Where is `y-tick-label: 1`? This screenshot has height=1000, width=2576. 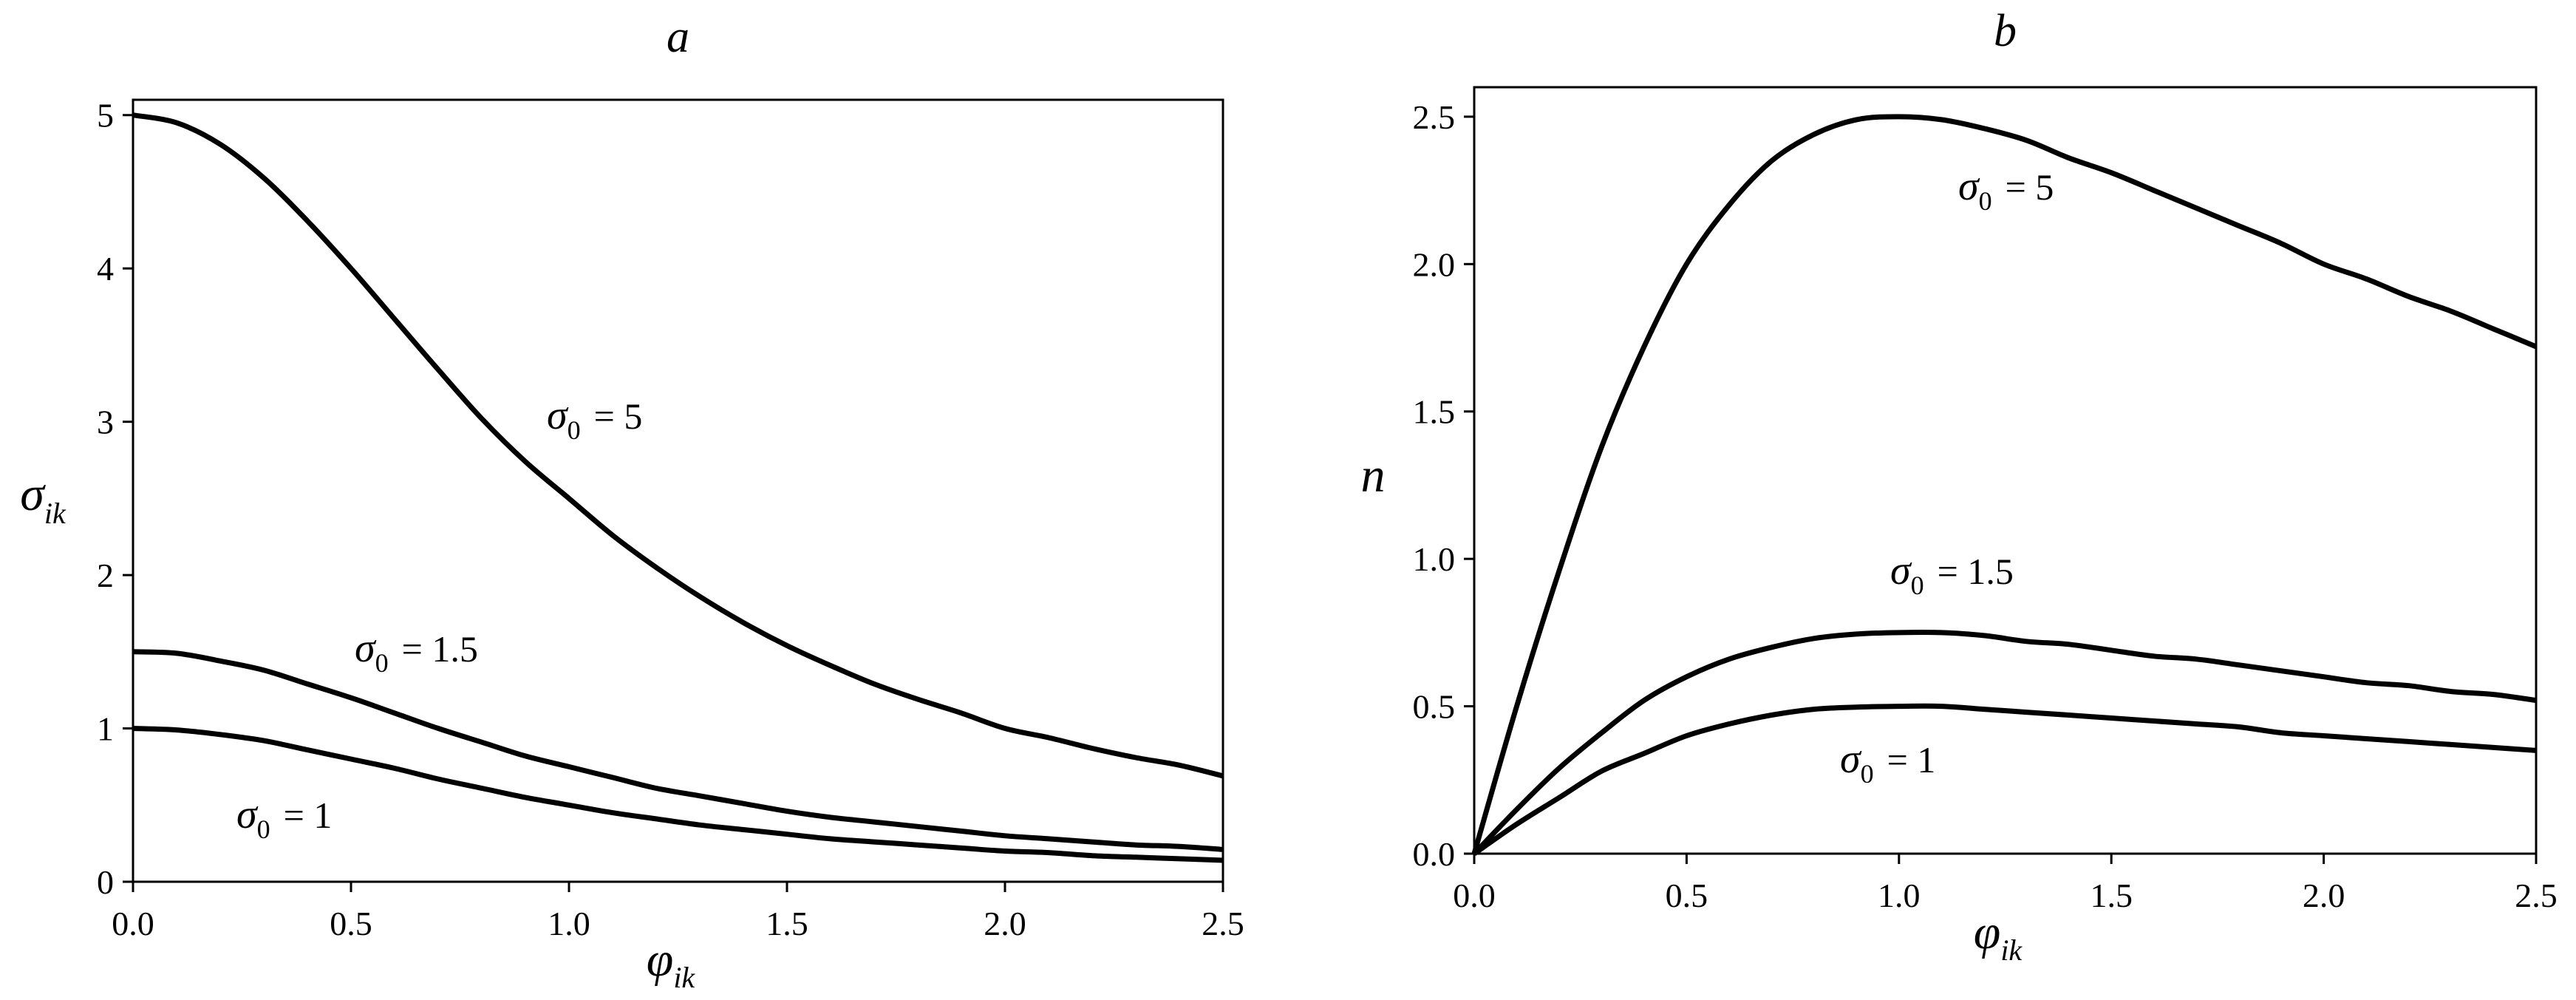
y-tick-label: 1 is located at coordinates (105, 729).